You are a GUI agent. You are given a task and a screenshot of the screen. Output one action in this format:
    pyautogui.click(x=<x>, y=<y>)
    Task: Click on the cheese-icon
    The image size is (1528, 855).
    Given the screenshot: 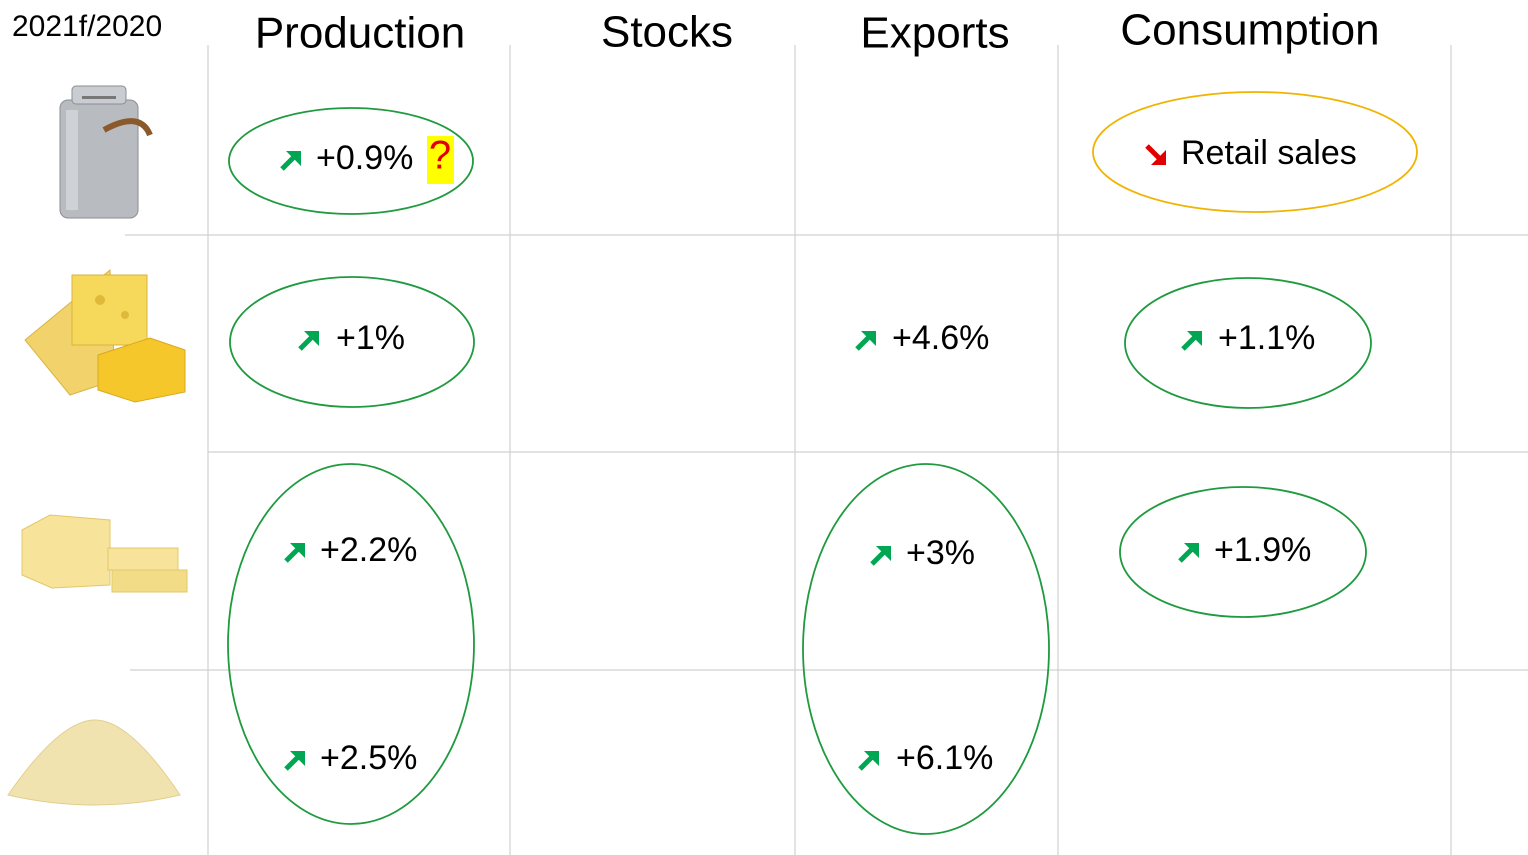 What is the action you would take?
    pyautogui.click(x=105, y=335)
    